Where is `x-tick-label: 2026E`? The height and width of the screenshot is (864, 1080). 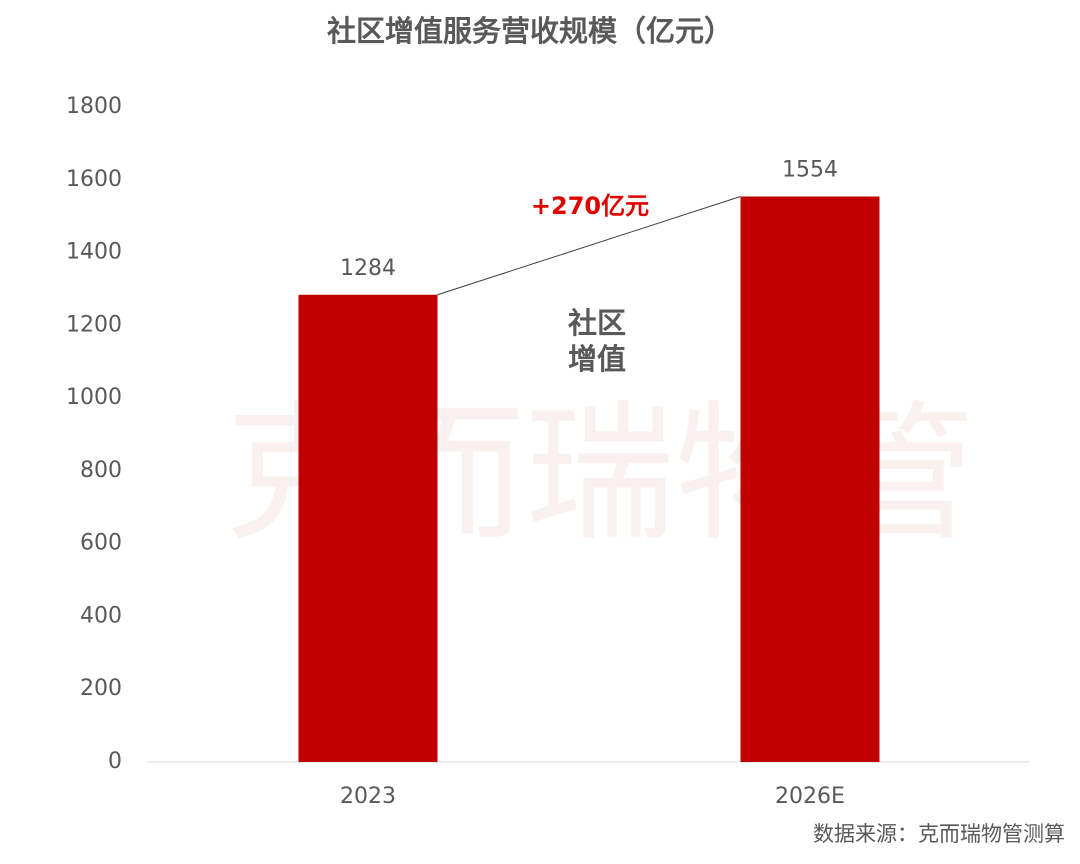
x-tick-label: 2026E is located at coordinates (810, 796).